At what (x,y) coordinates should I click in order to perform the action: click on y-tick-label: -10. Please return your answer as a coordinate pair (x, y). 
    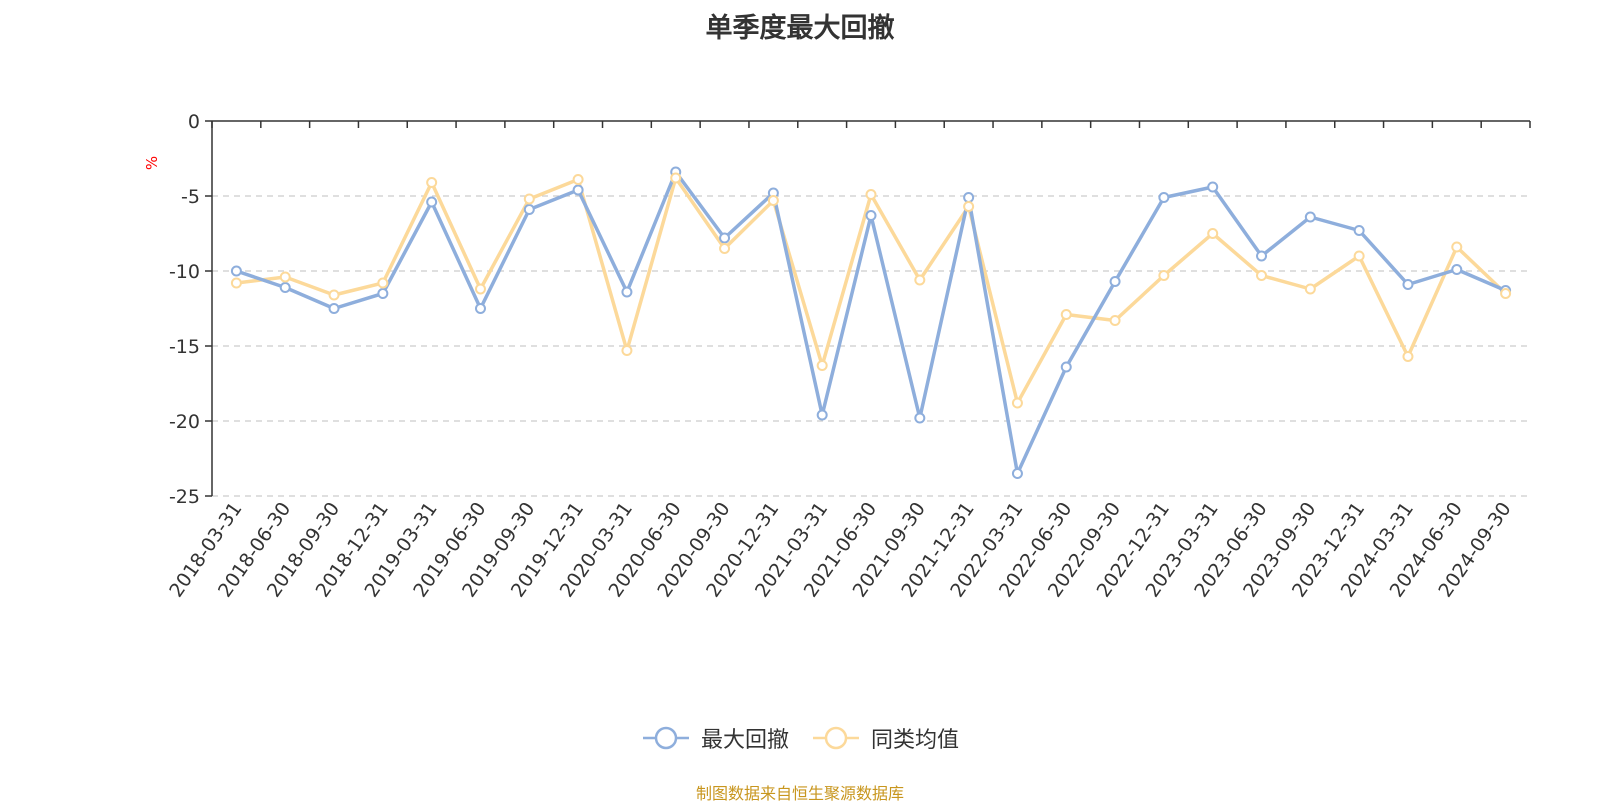
    Looking at the image, I should click on (184, 272).